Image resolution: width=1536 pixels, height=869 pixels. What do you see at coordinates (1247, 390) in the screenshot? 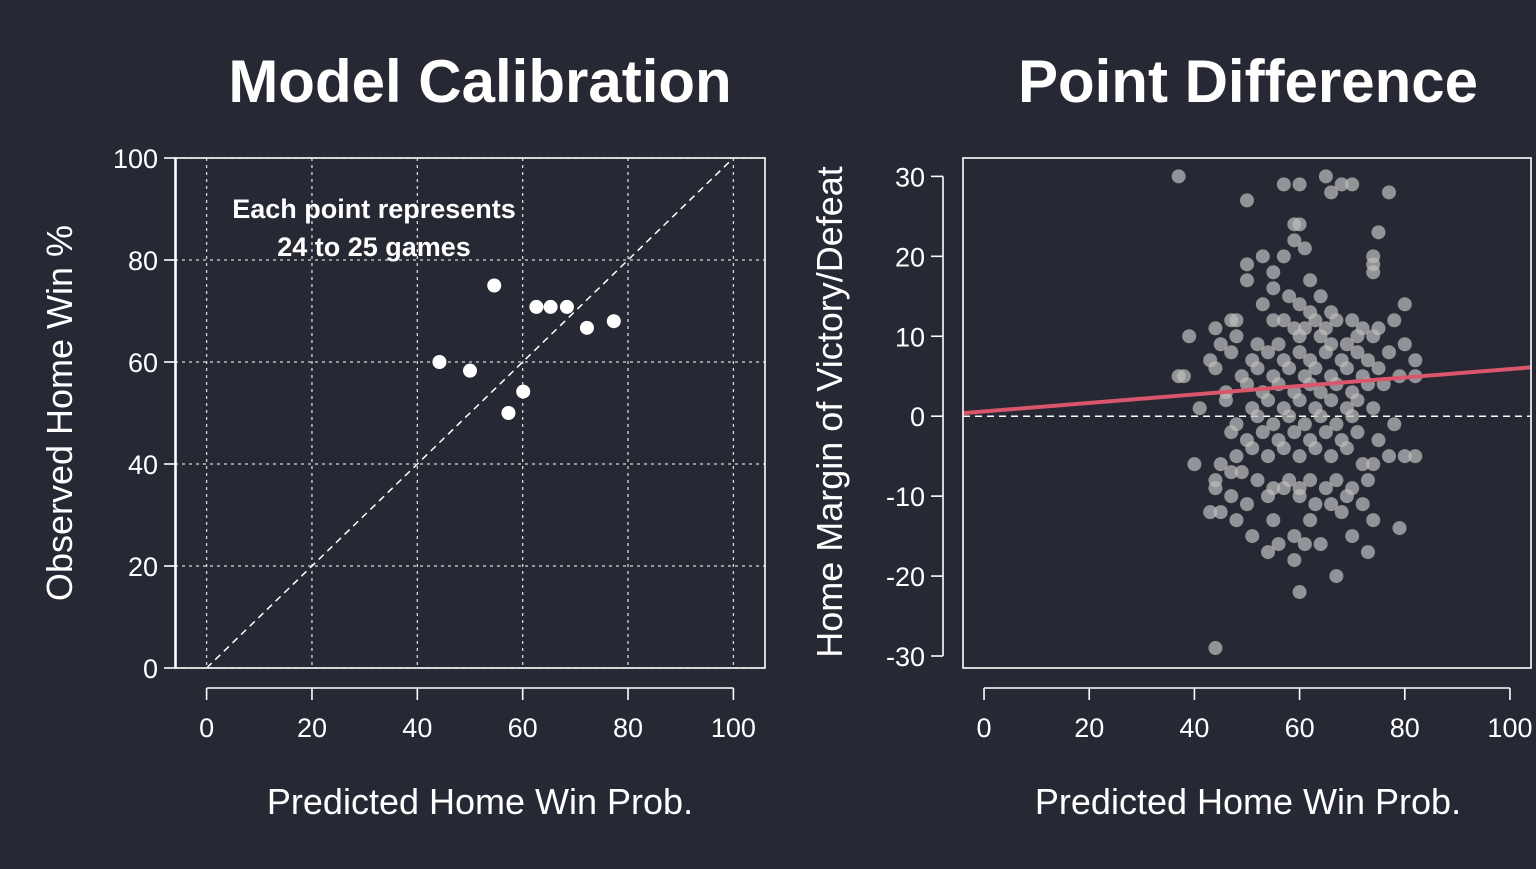
I see `point-difference-regression-line` at bounding box center [1247, 390].